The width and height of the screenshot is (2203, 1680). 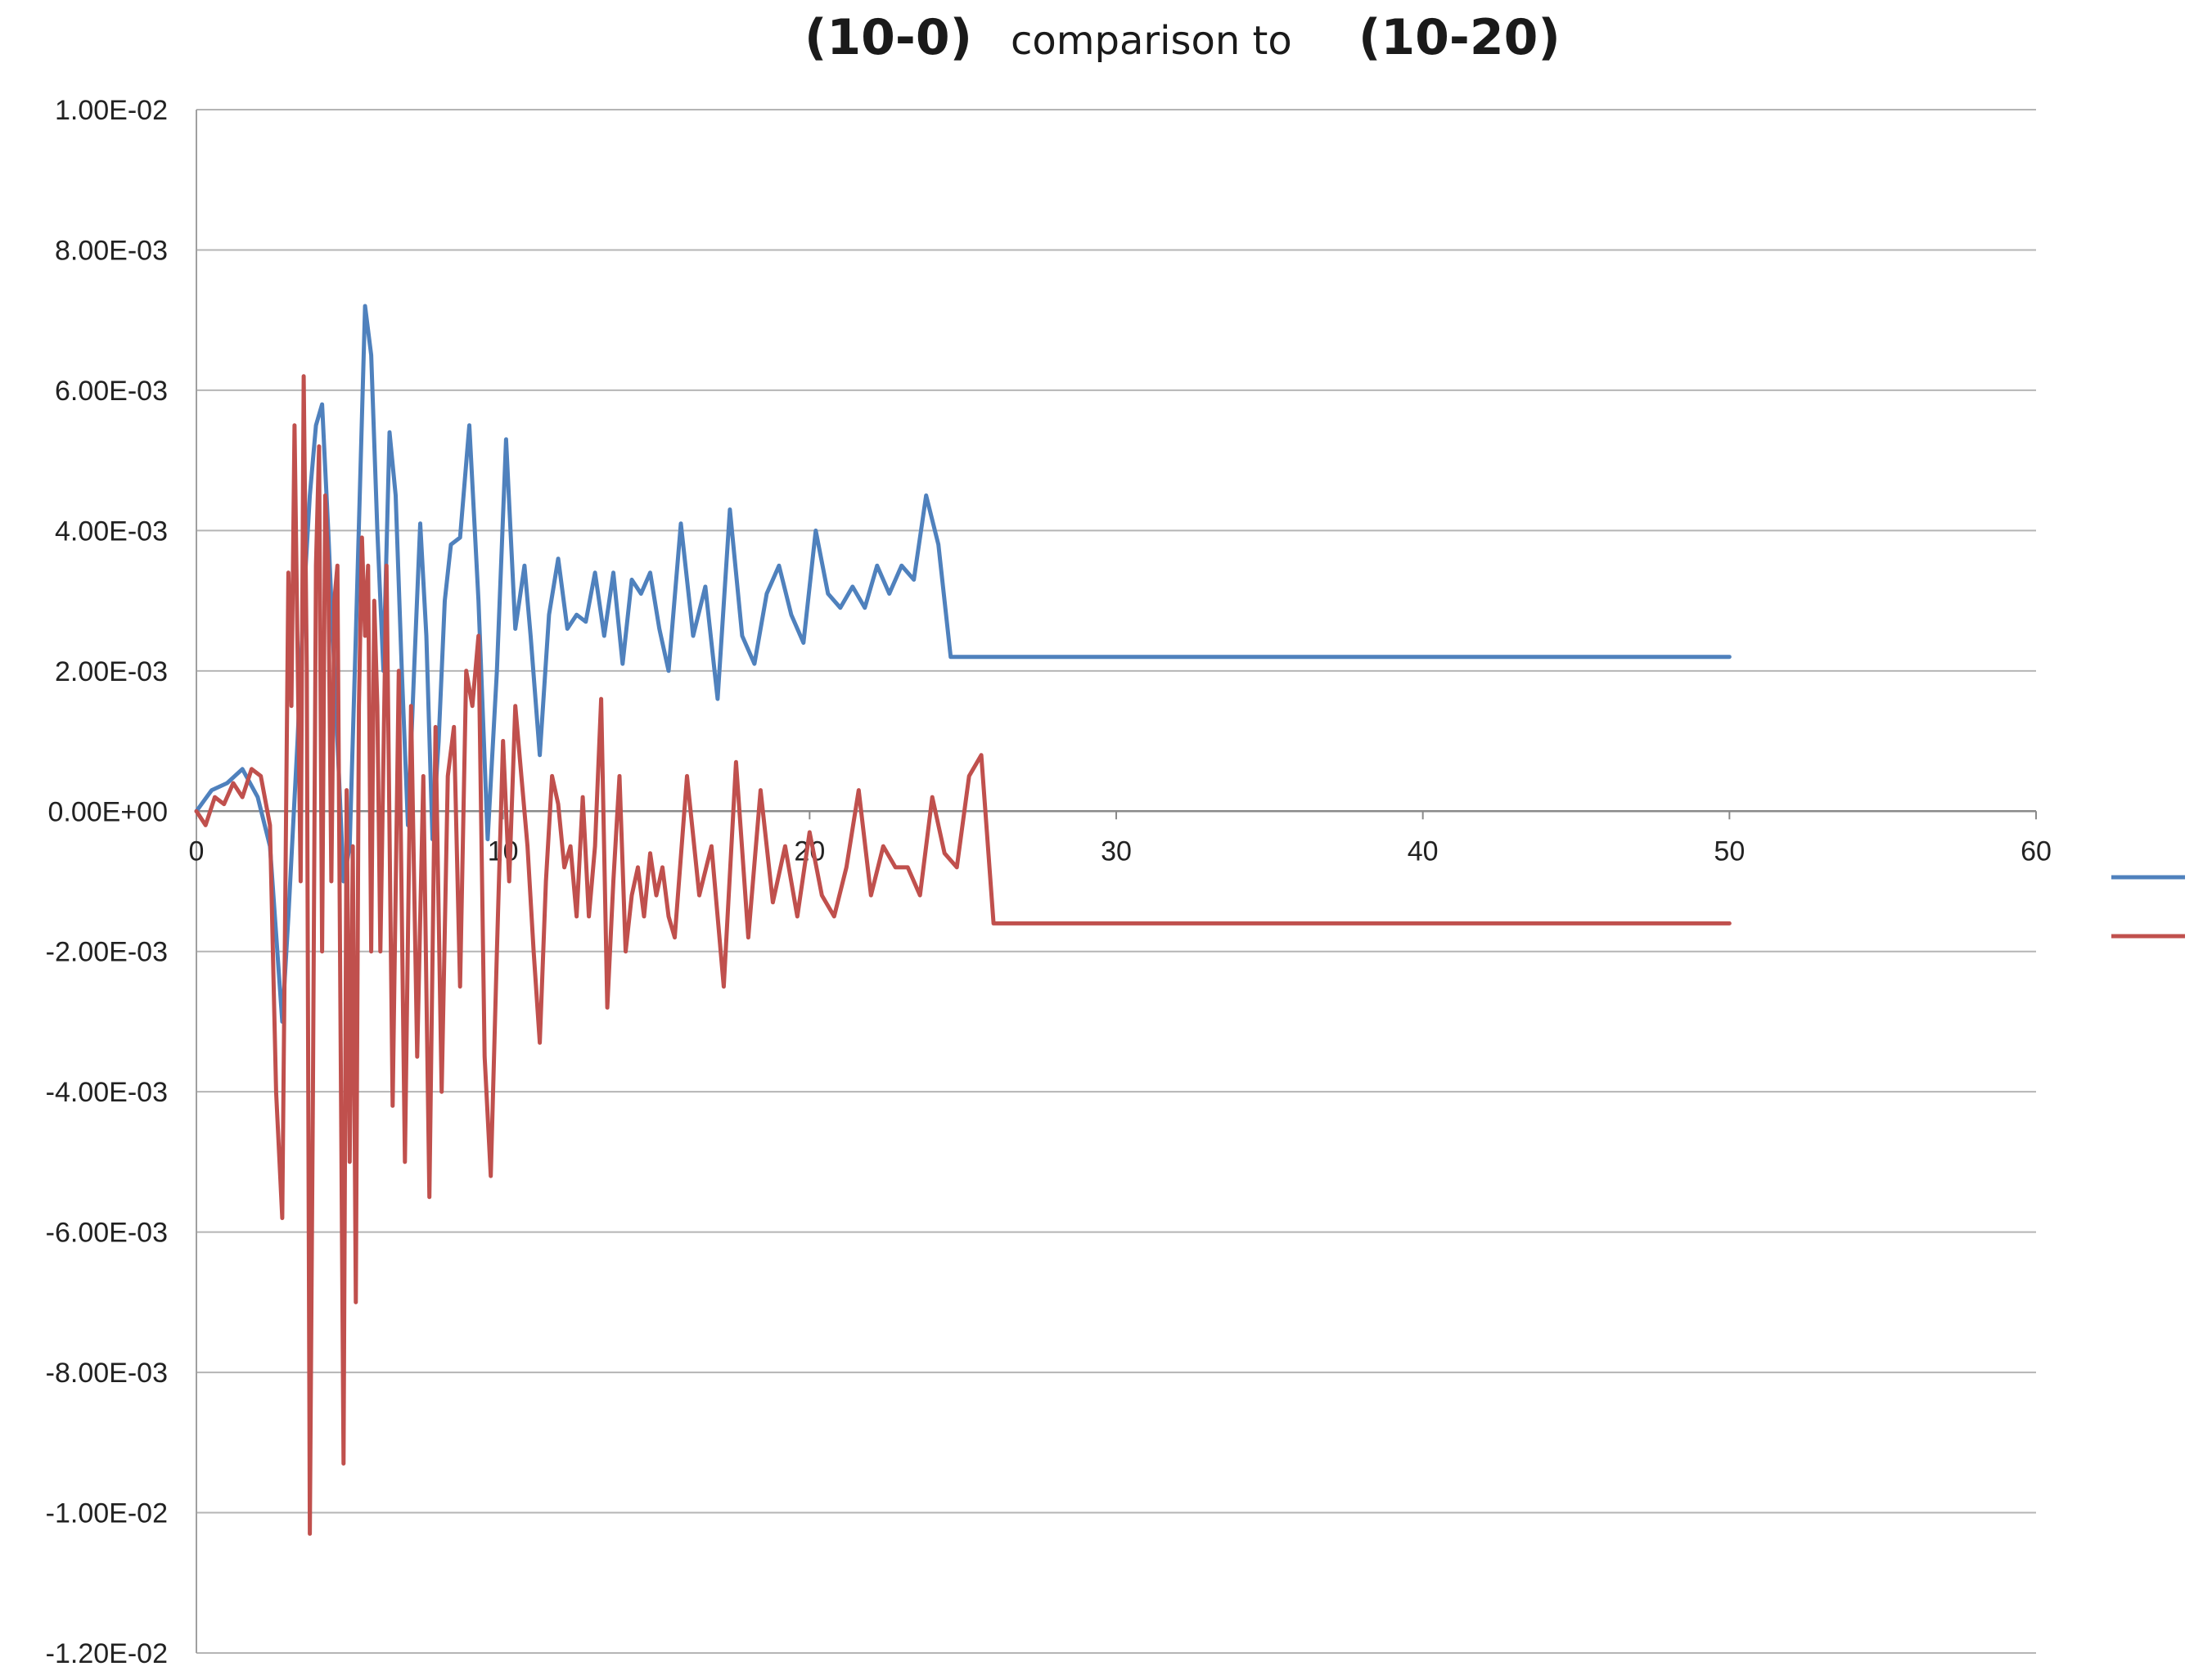 I want to click on y-tick-label: 2.00E-03, so click(x=112, y=672).